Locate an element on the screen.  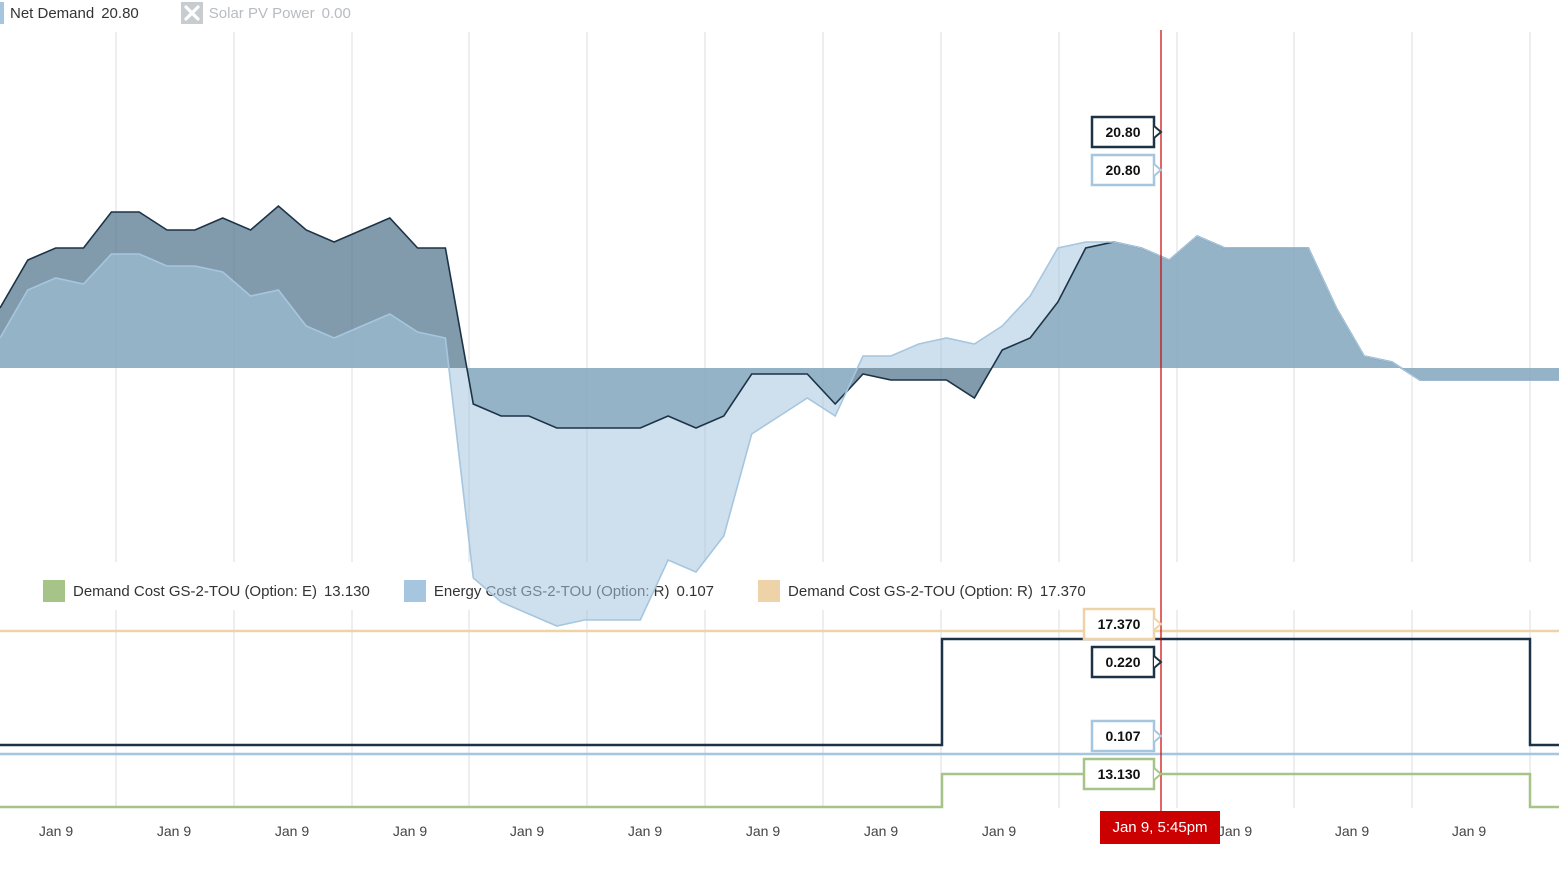
tooltip-lower-green: 13.130 is located at coordinates (1122, 774).